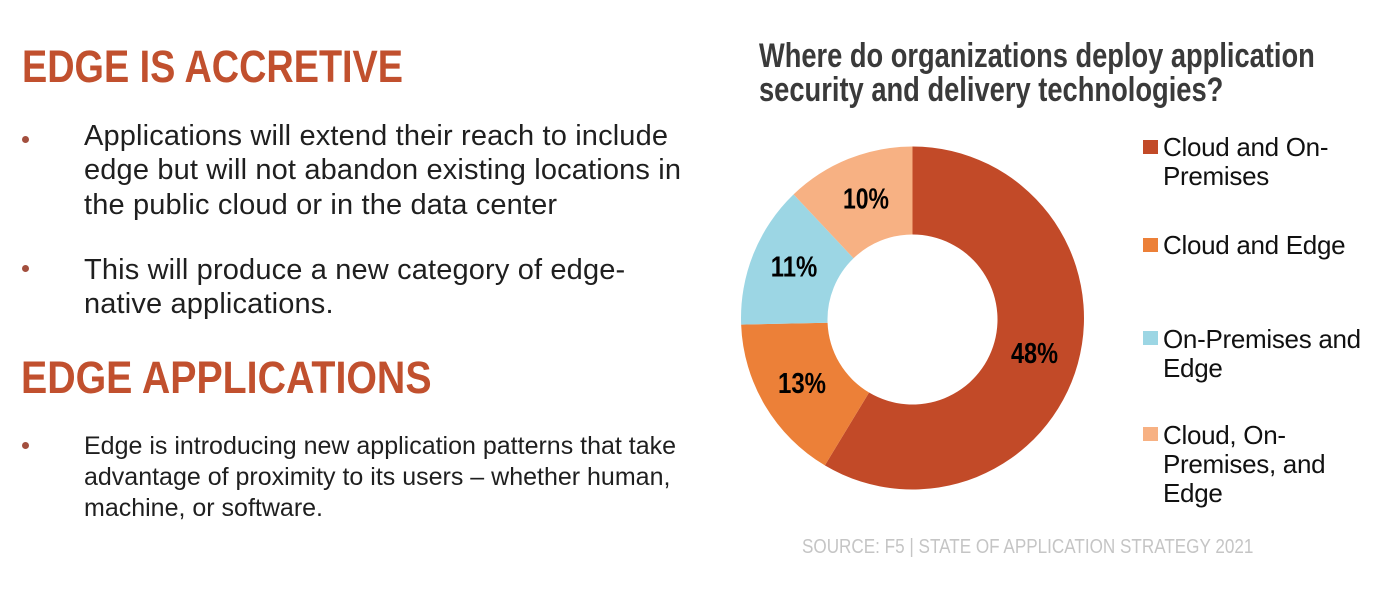 This screenshot has width=1373, height=610. Describe the element at coordinates (802, 384) in the screenshot. I see `svg-text: 13%` at that location.